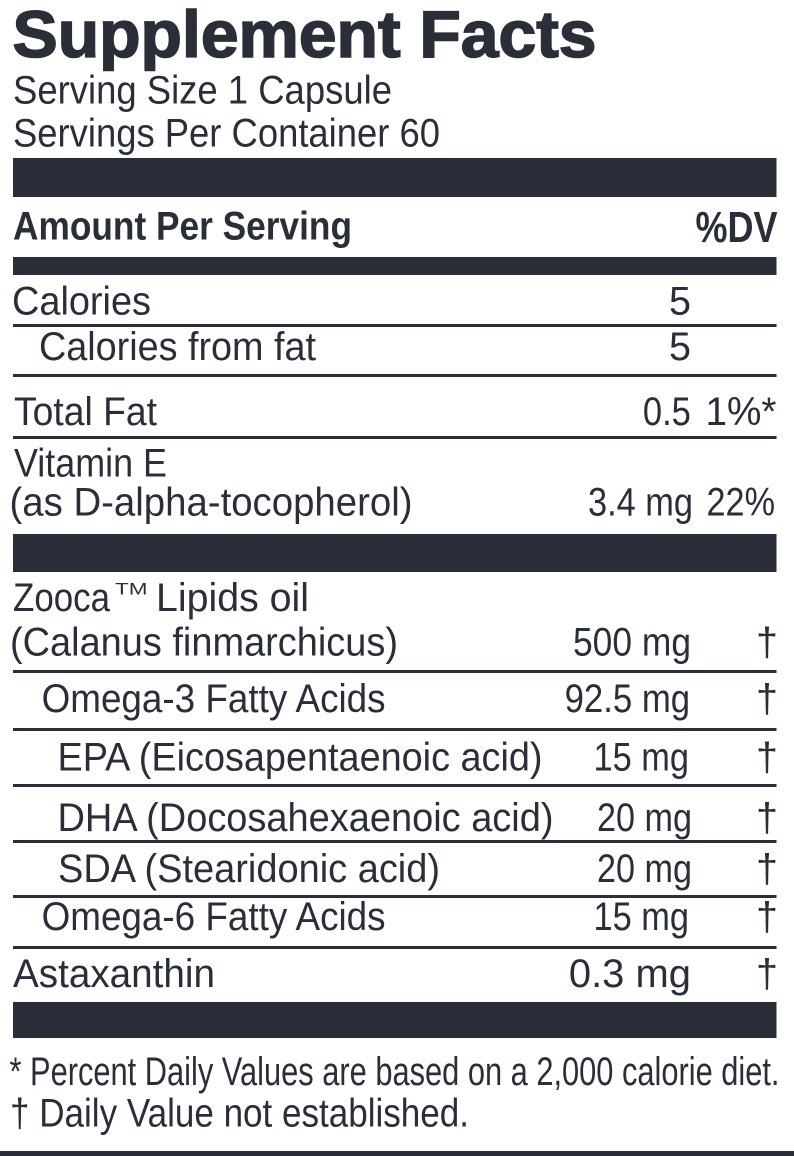 Image resolution: width=794 pixels, height=1156 pixels. What do you see at coordinates (741, 503) in the screenshot?
I see `svg-text: 22%` at bounding box center [741, 503].